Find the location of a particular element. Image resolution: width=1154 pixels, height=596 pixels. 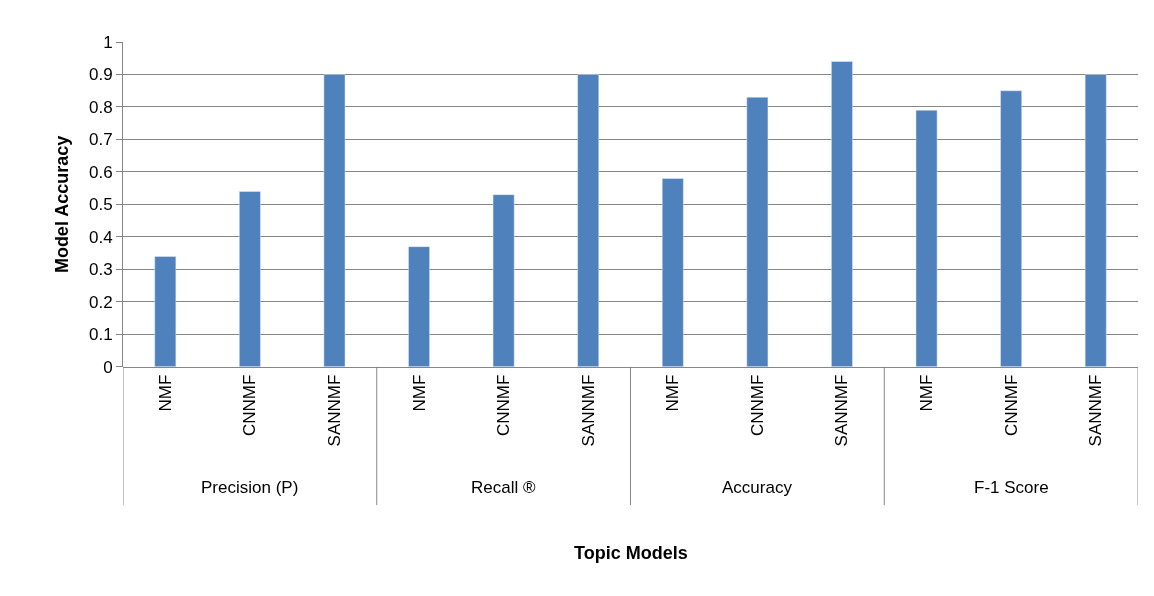

y-axis-title: Model Accuracy is located at coordinates (62, 204).